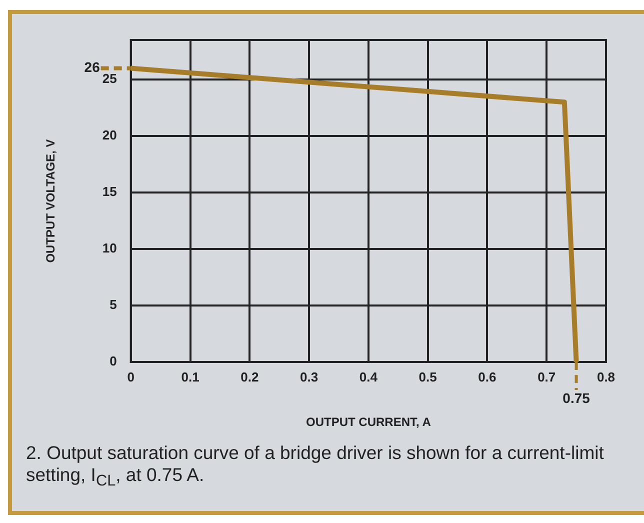 The height and width of the screenshot is (523, 644). What do you see at coordinates (109, 248) in the screenshot?
I see `y-tick-label: 10` at bounding box center [109, 248].